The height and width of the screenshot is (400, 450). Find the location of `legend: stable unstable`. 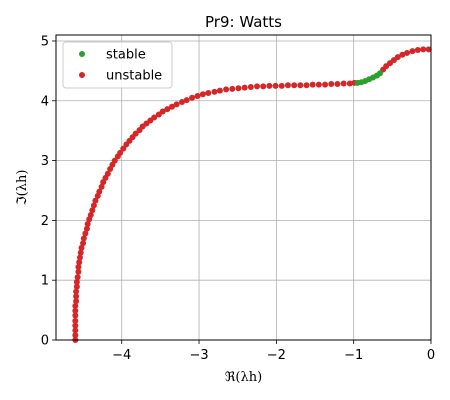

legend: stable unstable is located at coordinates (117, 65).